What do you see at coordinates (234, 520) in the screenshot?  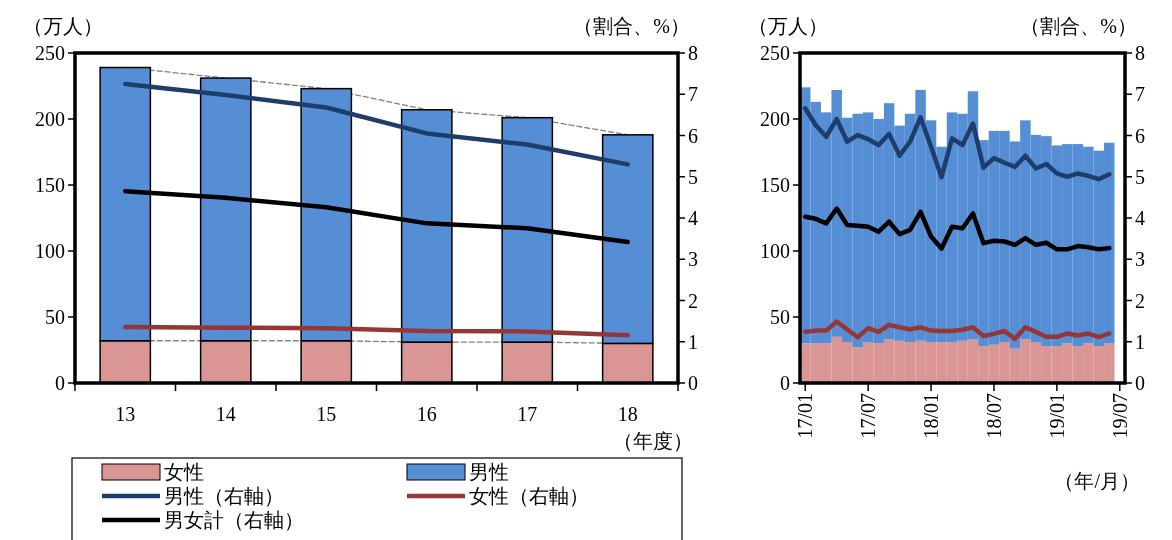 I see `legend-label: 男女計（右軸）` at bounding box center [234, 520].